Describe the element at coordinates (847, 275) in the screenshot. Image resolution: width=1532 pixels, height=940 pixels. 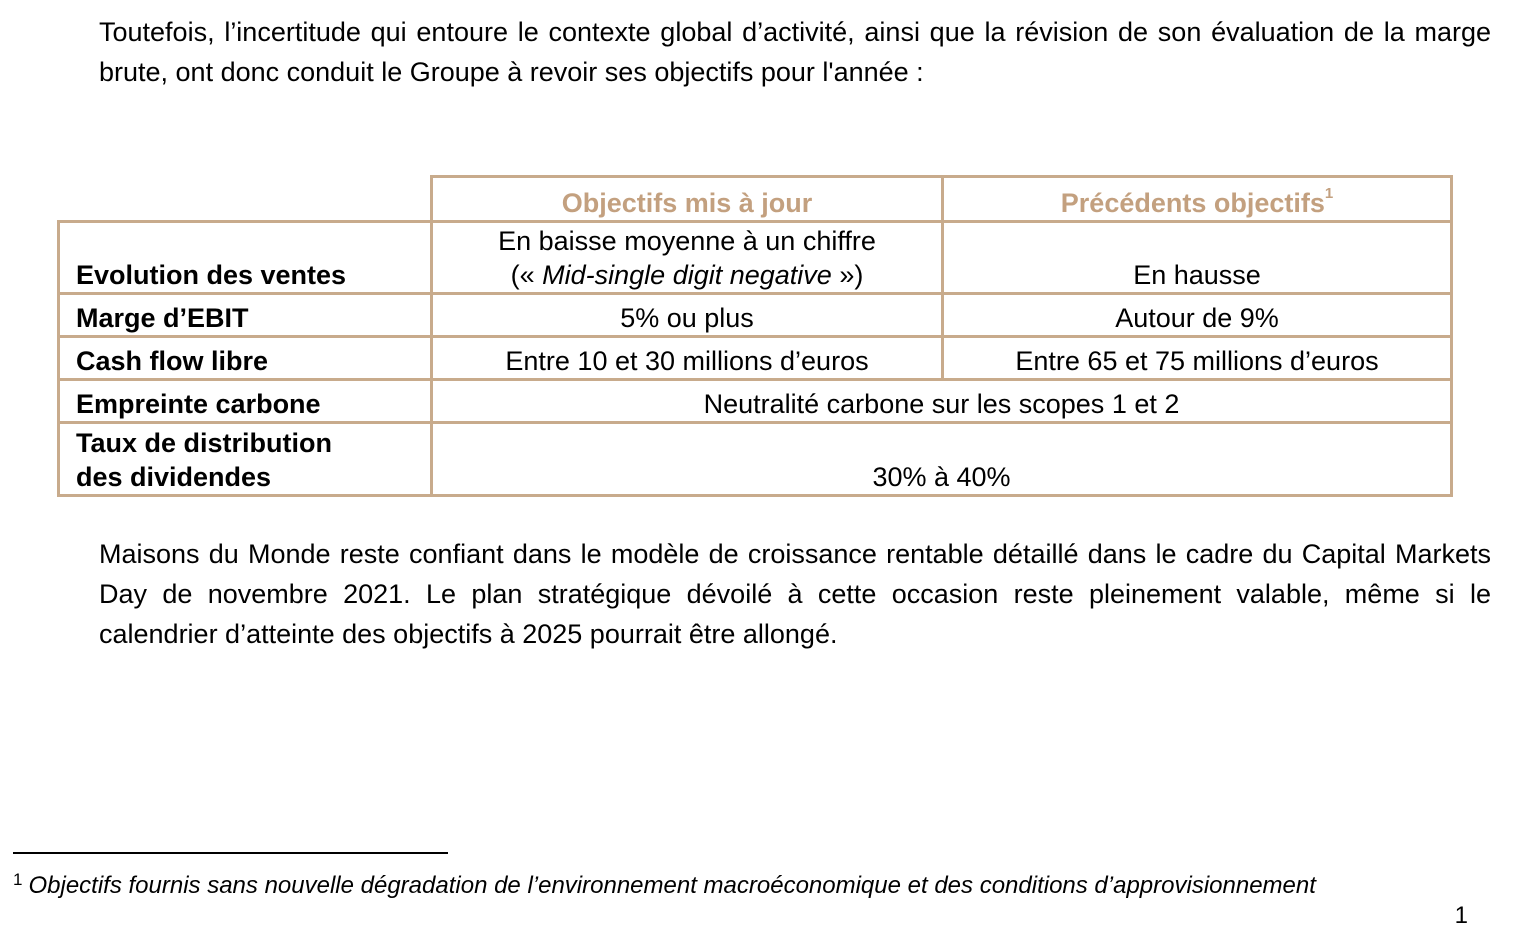
I see `cell-text-close: »)` at that location.